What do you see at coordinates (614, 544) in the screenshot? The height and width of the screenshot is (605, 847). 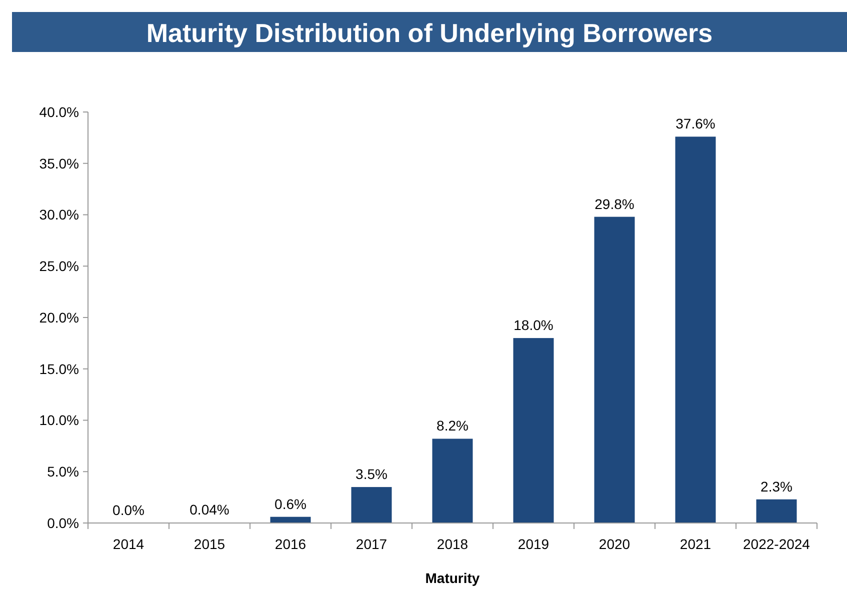 I see `x-tick-label: 2020` at bounding box center [614, 544].